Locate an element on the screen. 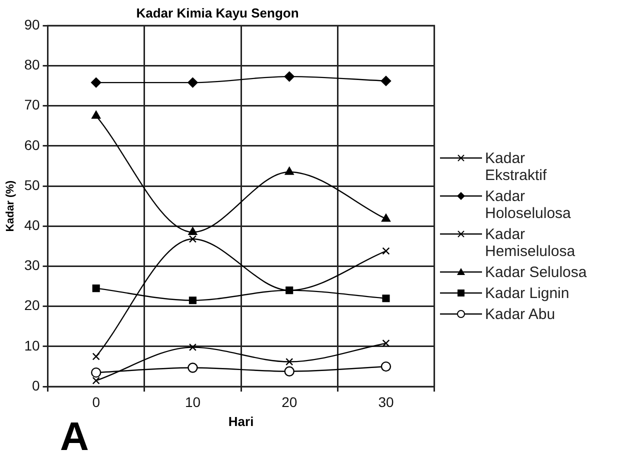  y-tick-label: 60 is located at coordinates (32, 144).